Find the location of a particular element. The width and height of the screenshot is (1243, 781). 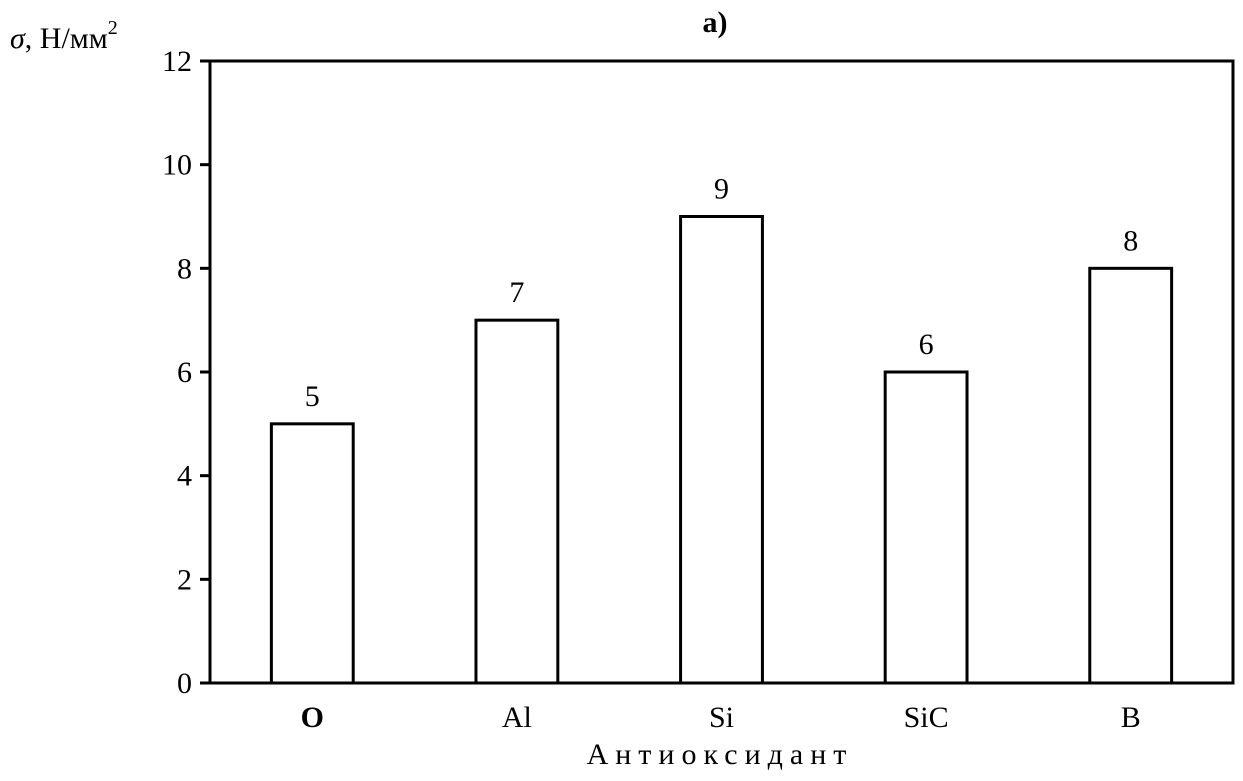

y-axis-label-unit: , Н/мм is located at coordinates (66, 38).